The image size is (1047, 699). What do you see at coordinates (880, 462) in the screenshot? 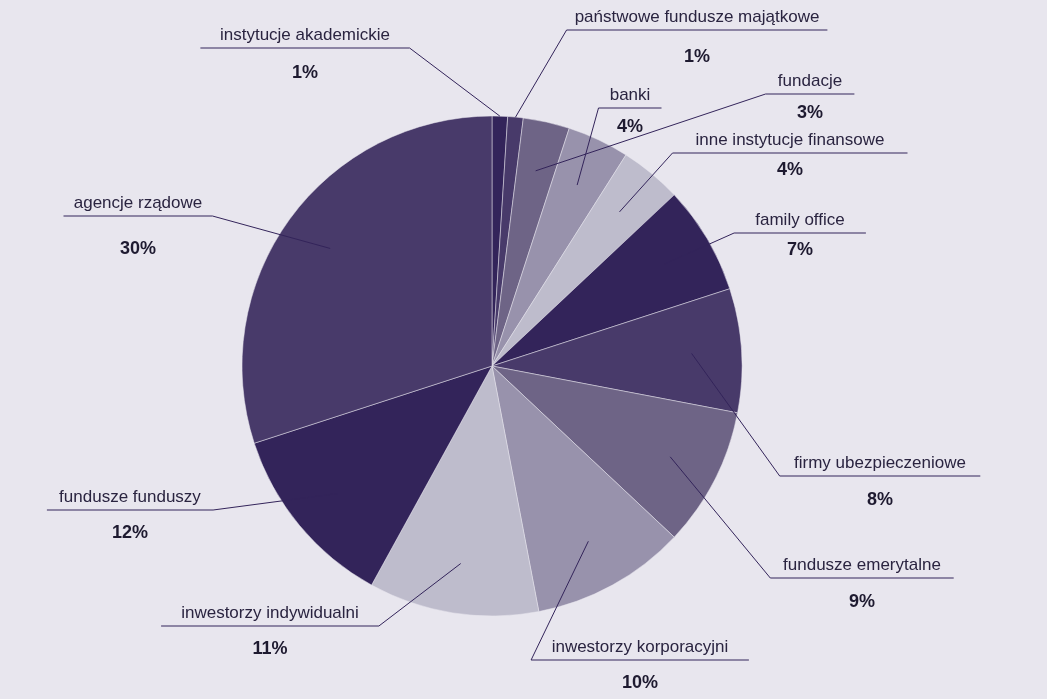
I see `slice-label: firmy ubezpieczeniowe` at bounding box center [880, 462].